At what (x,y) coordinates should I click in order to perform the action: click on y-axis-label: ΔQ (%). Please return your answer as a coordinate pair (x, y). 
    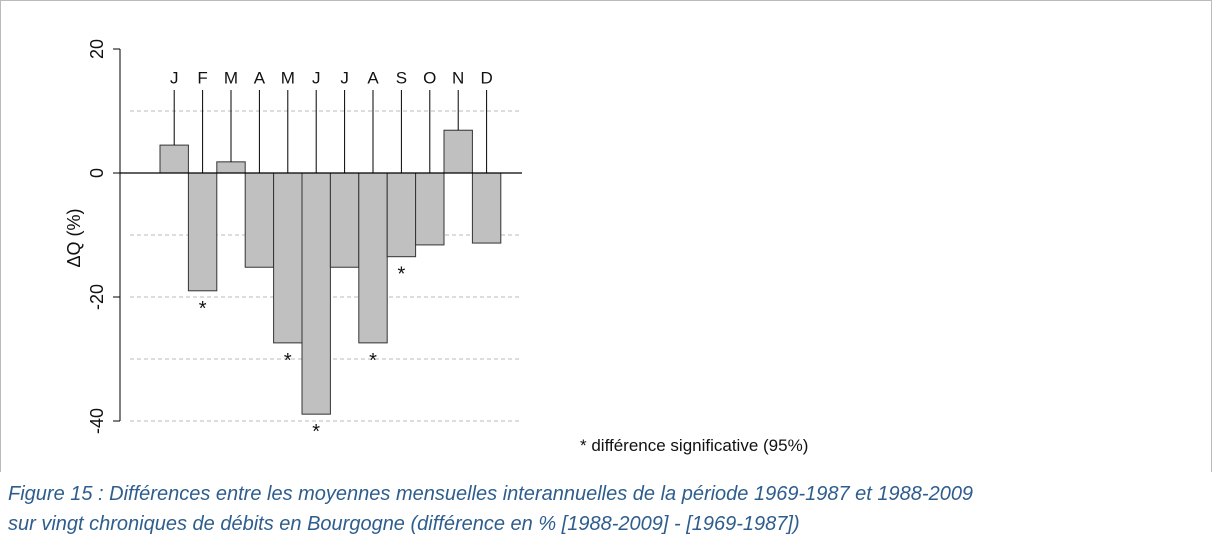
    Looking at the image, I should click on (74, 237).